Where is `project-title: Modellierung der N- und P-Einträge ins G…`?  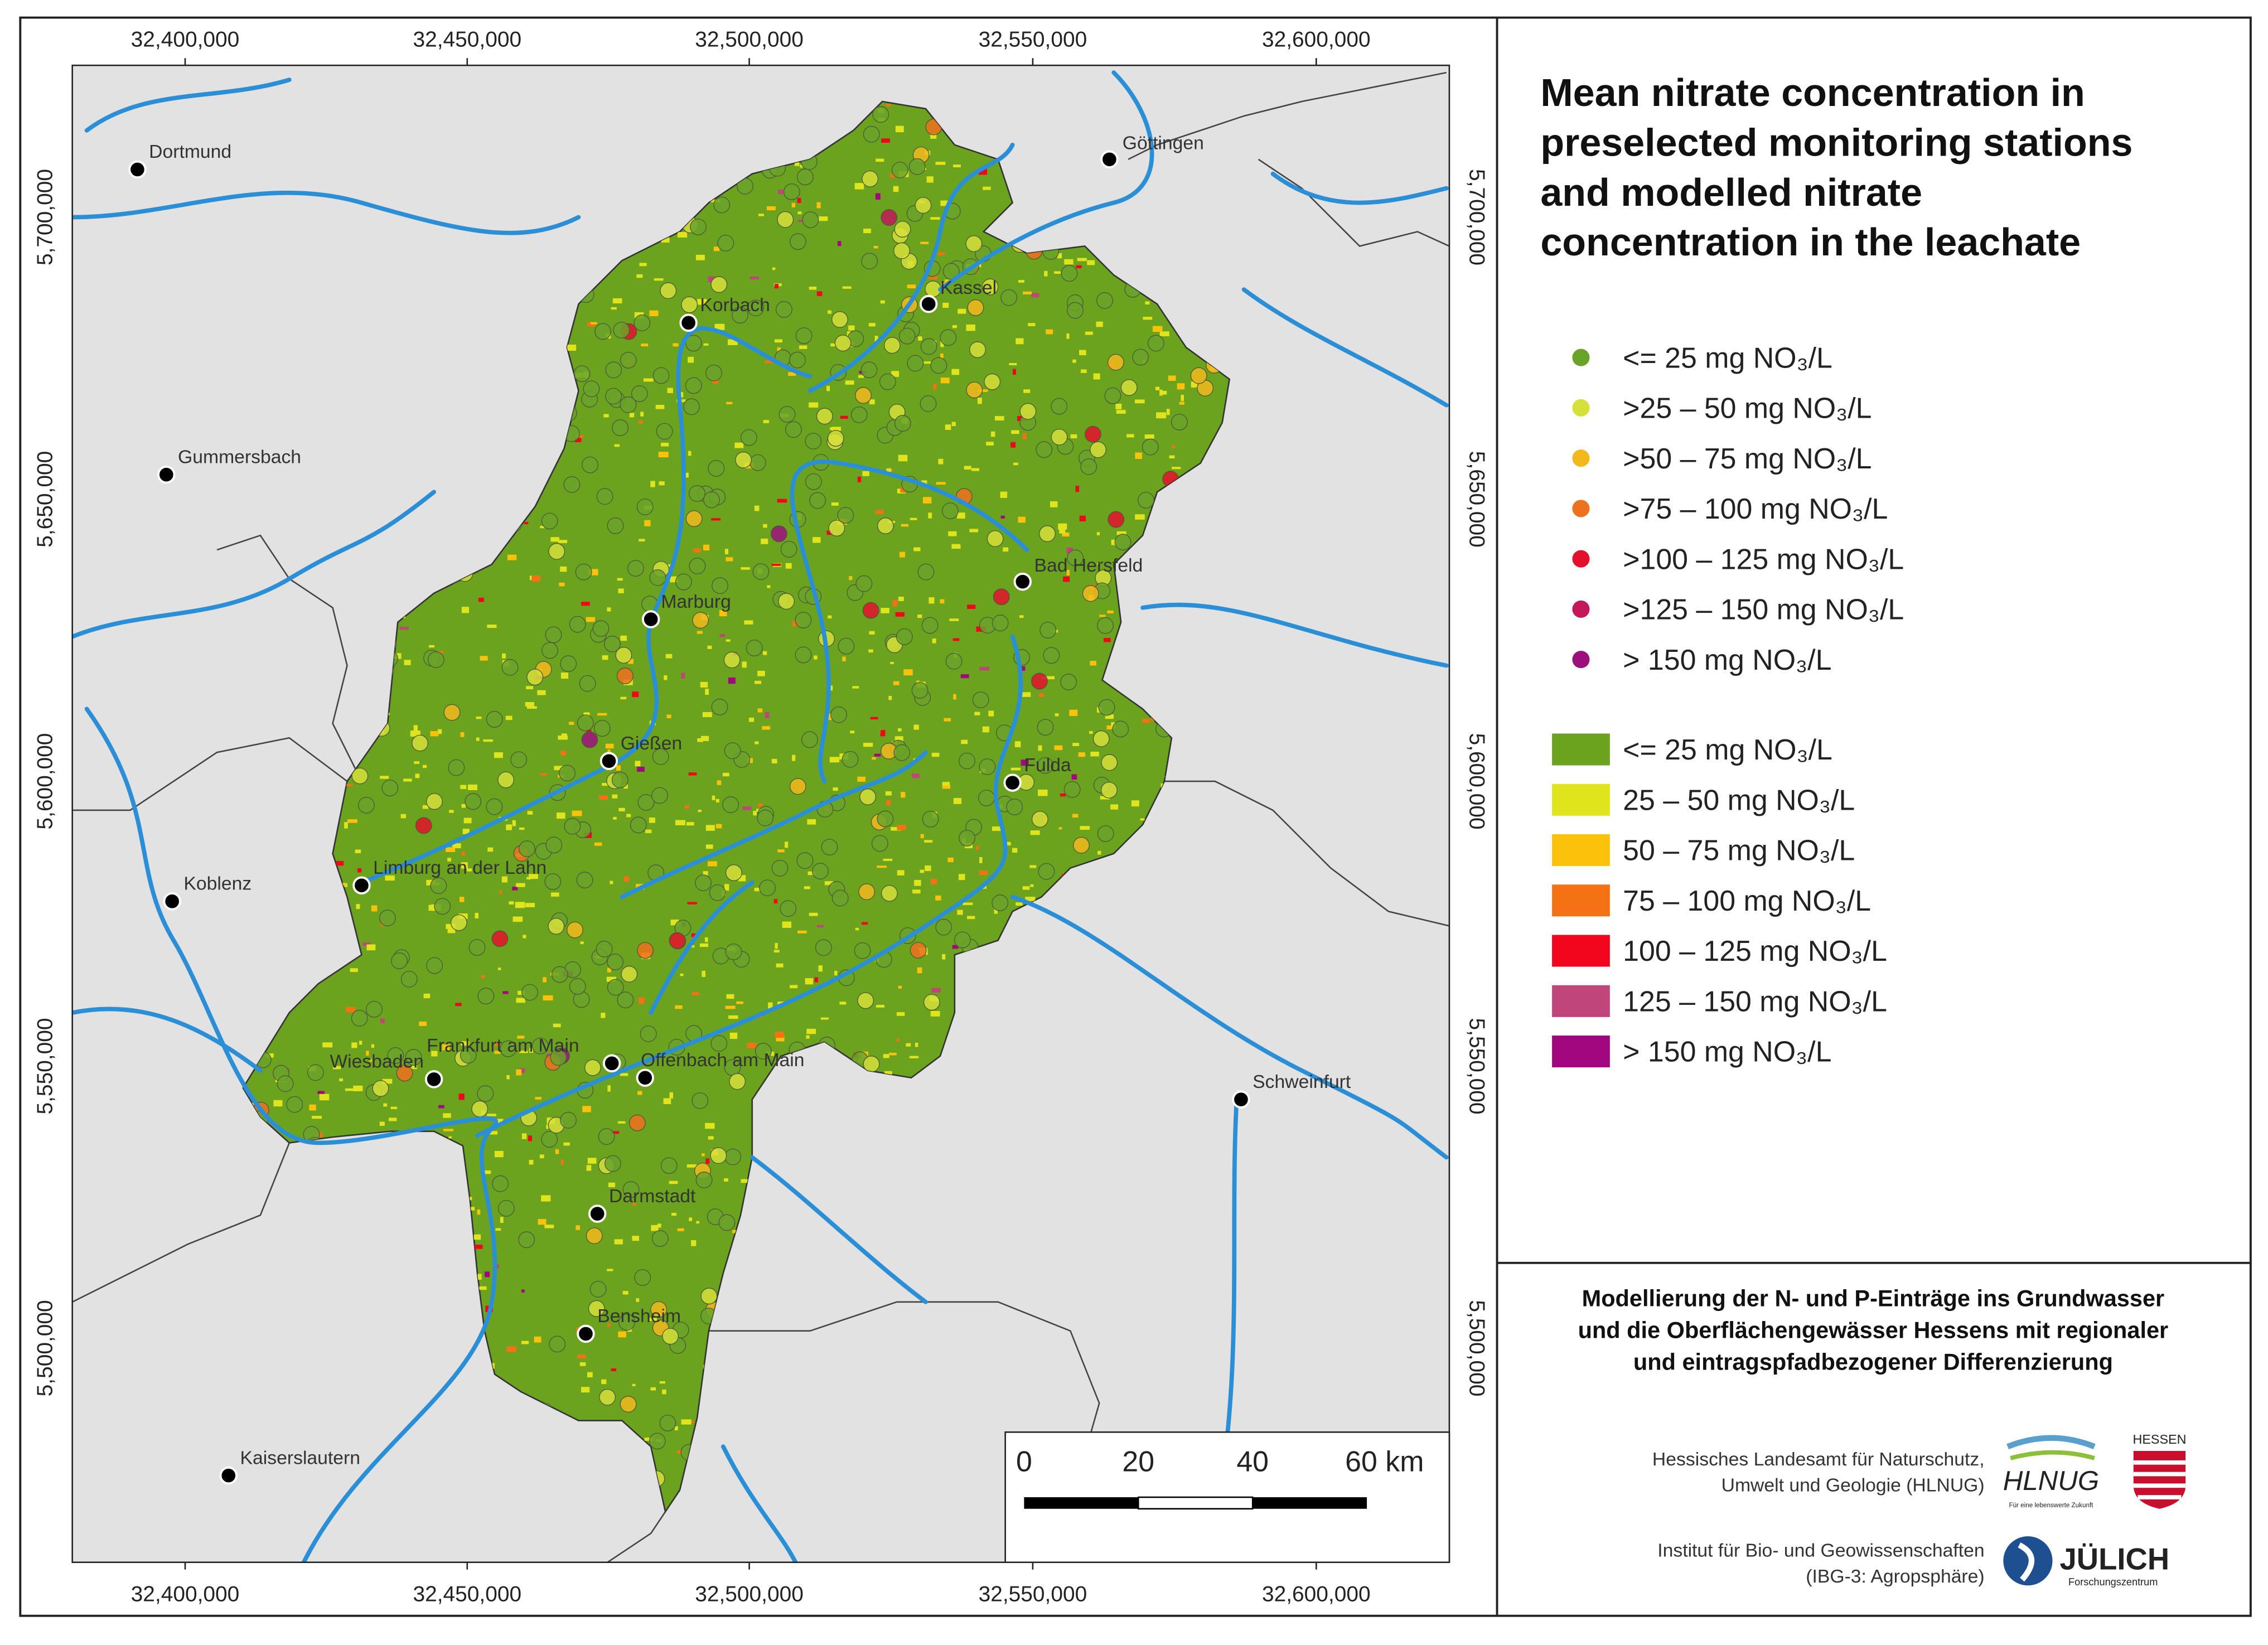 project-title: Modellierung der N- und P-Einträge ins G… is located at coordinates (1873, 1298).